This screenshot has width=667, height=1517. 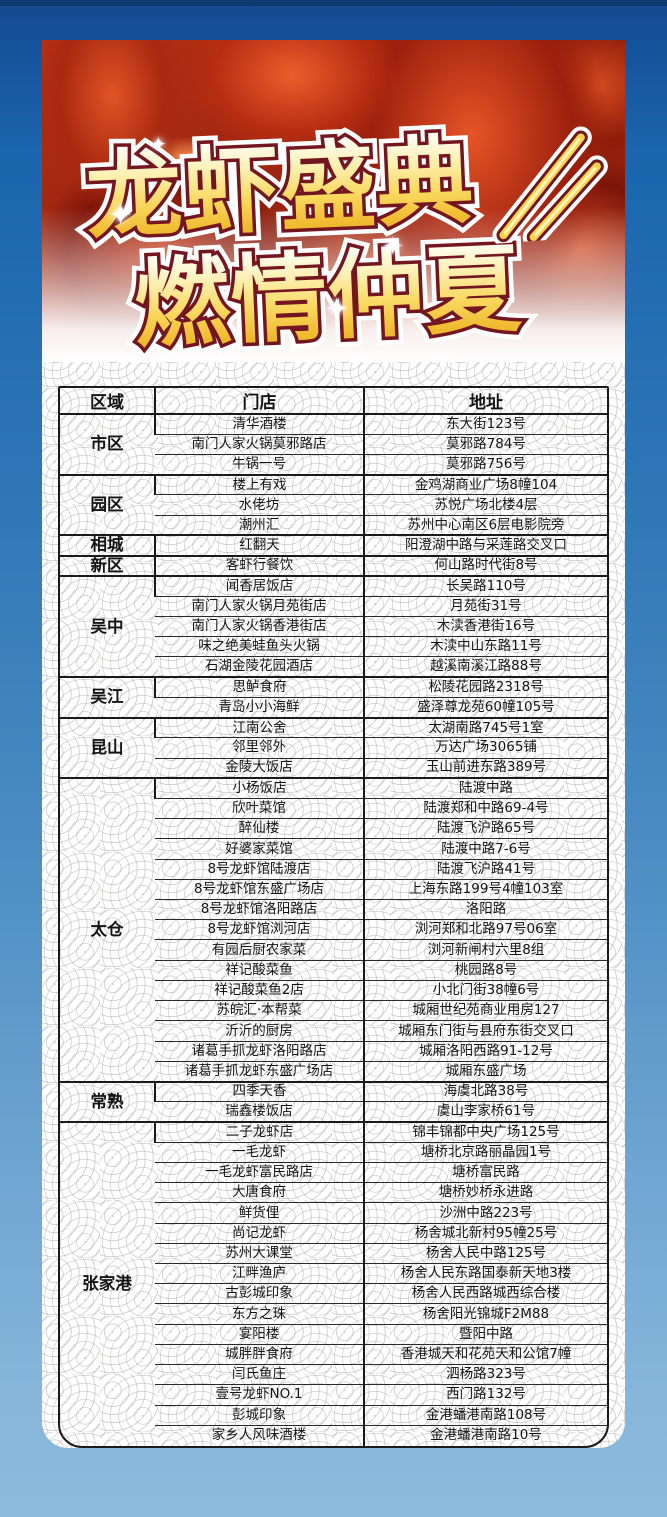 I want to click on table-row: 宴阳楼 暨阳中路, so click(x=333, y=1334).